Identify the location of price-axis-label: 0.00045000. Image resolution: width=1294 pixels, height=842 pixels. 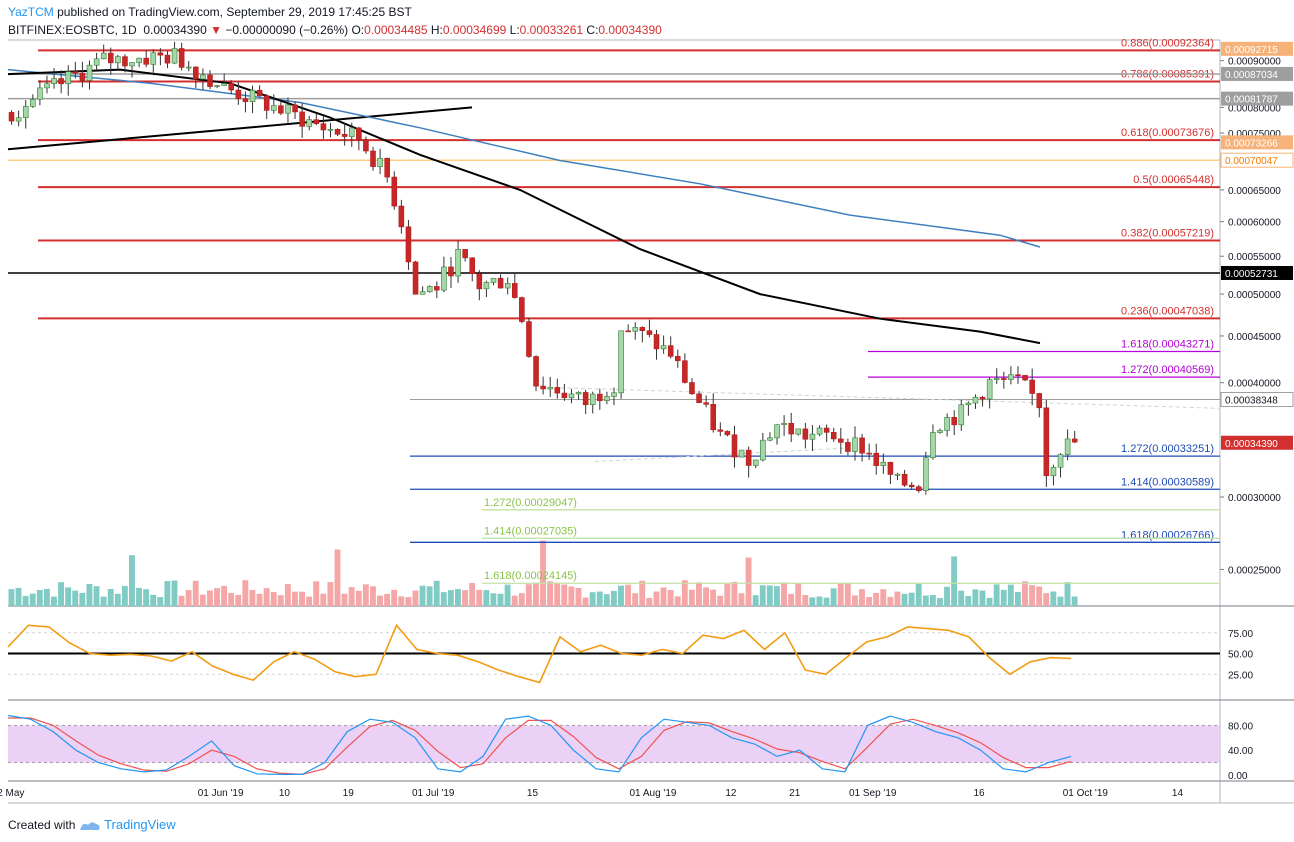
(1254, 337).